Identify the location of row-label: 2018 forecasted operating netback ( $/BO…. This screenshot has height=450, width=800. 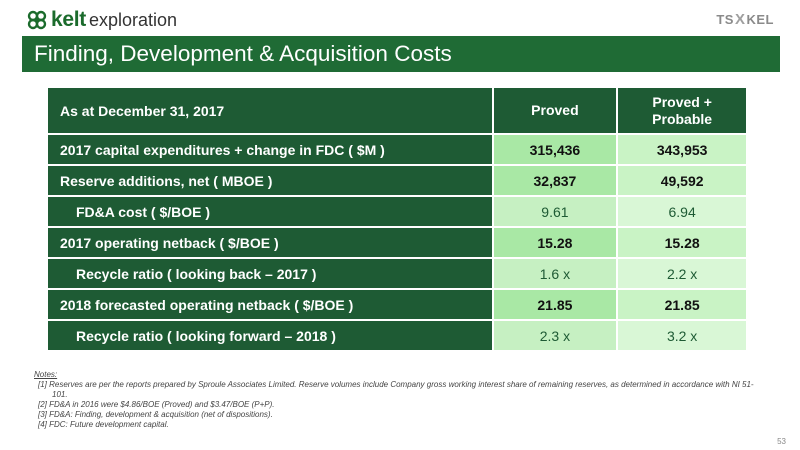
(271, 305).